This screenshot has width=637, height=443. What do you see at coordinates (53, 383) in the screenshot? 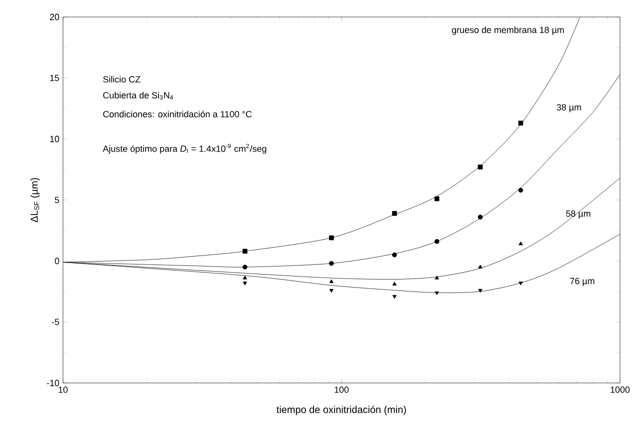
I see `y-tick-label: -10` at bounding box center [53, 383].